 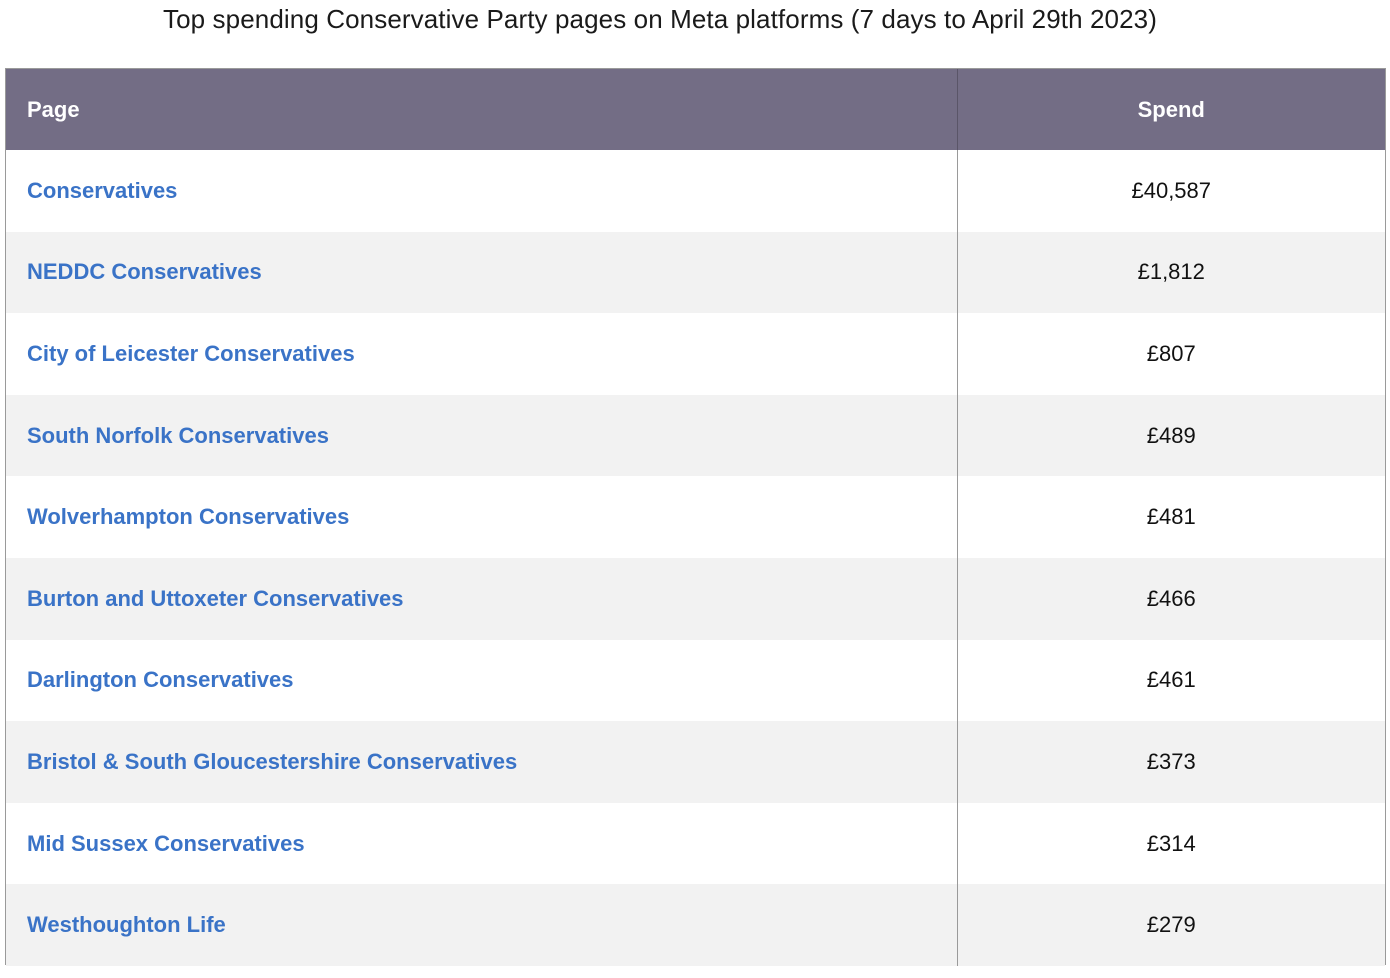 What do you see at coordinates (126, 925) in the screenshot?
I see `page-link: Westhoughton Life` at bounding box center [126, 925].